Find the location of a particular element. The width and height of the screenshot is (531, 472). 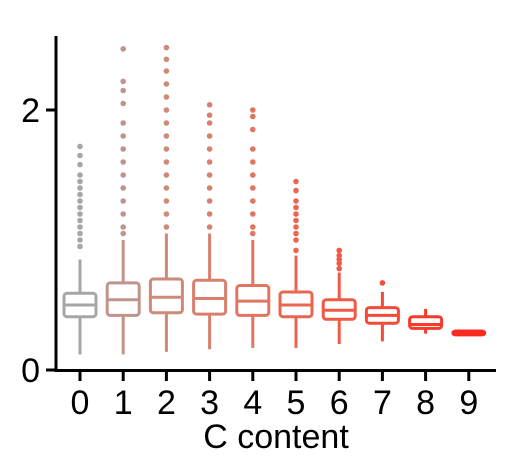

y-tick-label: 0 is located at coordinates (30, 371).